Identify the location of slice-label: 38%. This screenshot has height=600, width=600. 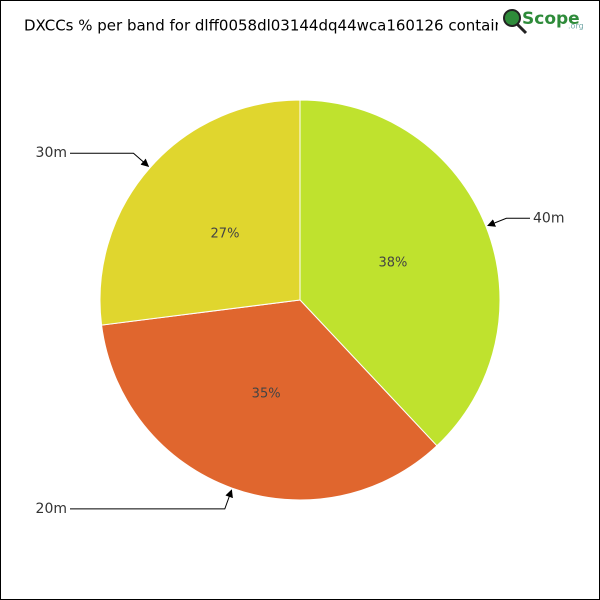
(393, 263).